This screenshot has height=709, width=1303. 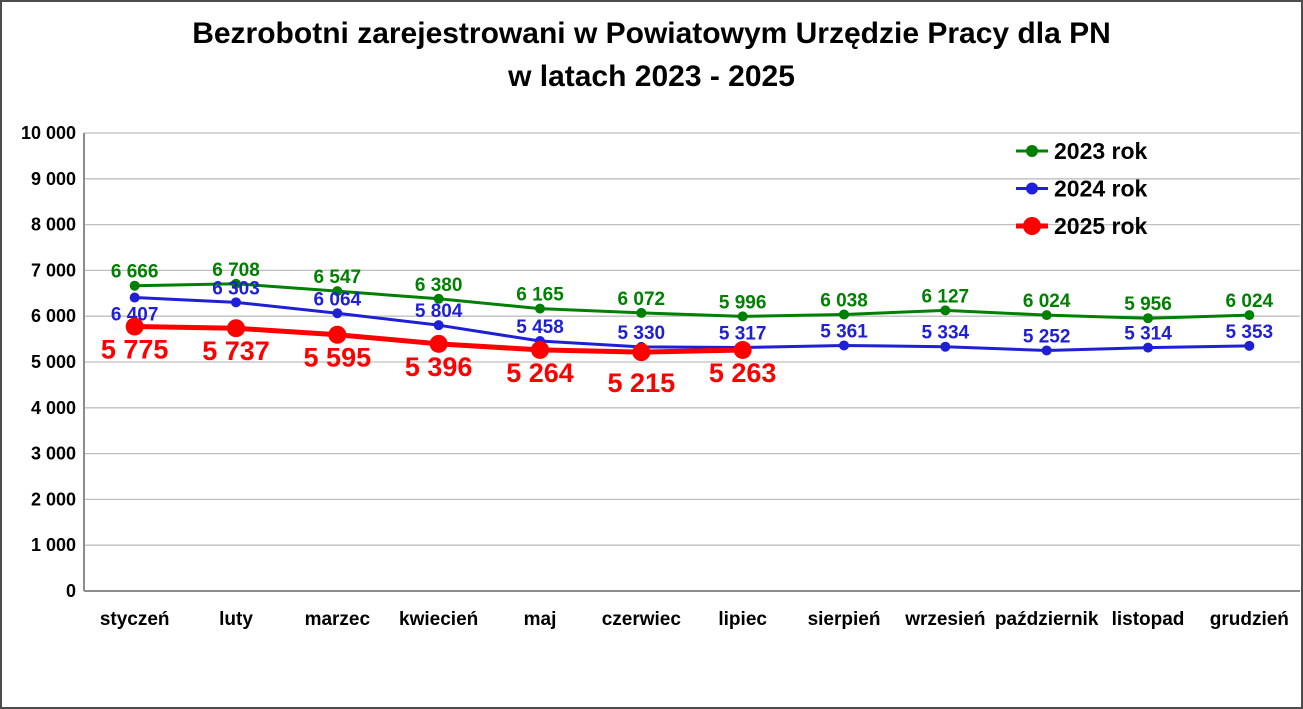 What do you see at coordinates (944, 619) in the screenshot?
I see `x-axis-label: wrzesień` at bounding box center [944, 619].